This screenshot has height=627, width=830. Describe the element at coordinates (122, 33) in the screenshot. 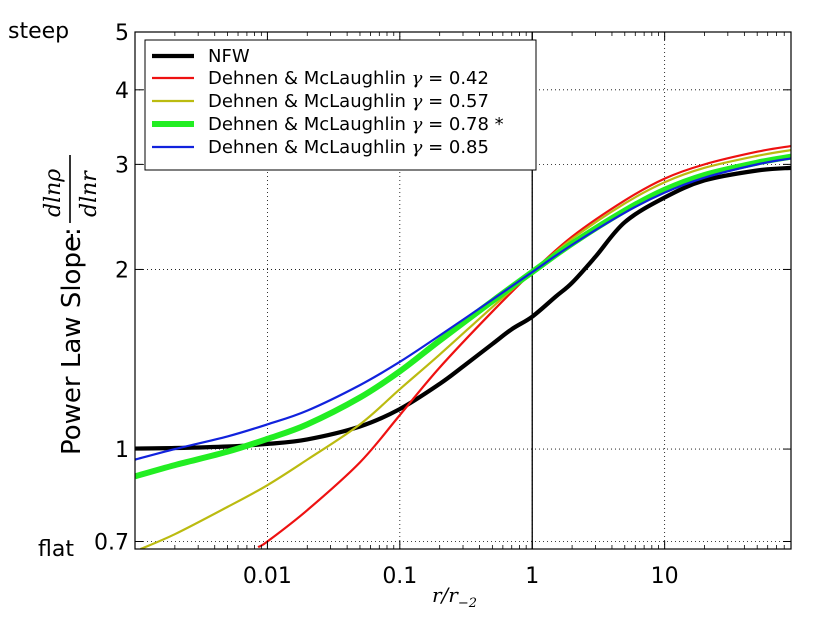

I see `y-tick-label: 5` at that location.